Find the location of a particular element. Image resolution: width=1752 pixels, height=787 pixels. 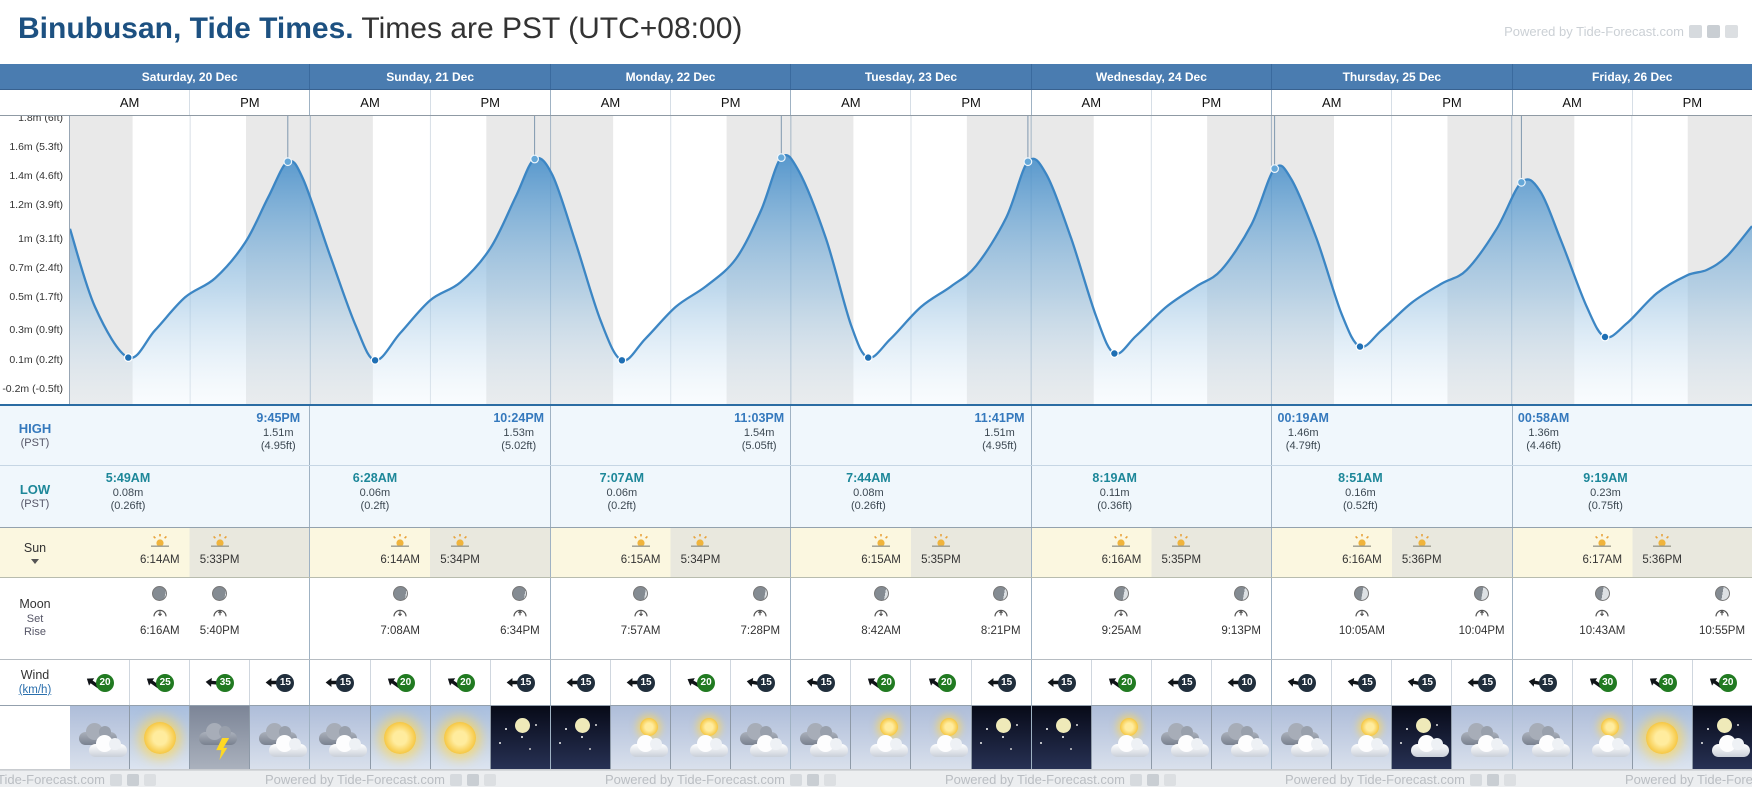

high-tide-day-cell is located at coordinates (1150, 435).